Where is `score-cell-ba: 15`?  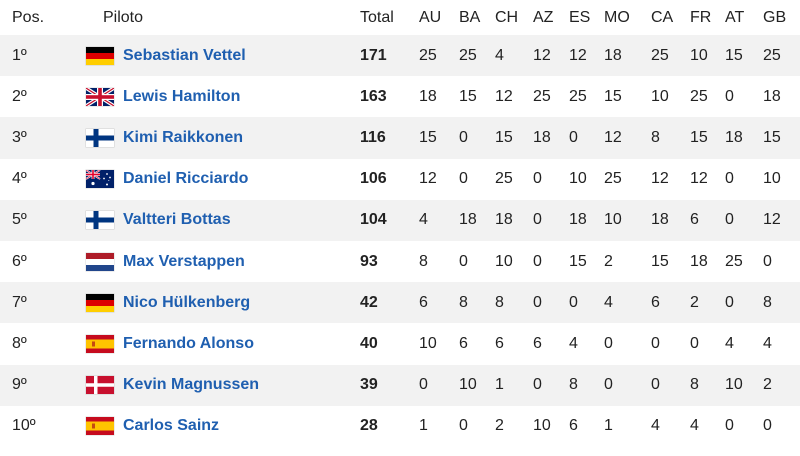
score-cell-ba: 15 is located at coordinates (468, 96).